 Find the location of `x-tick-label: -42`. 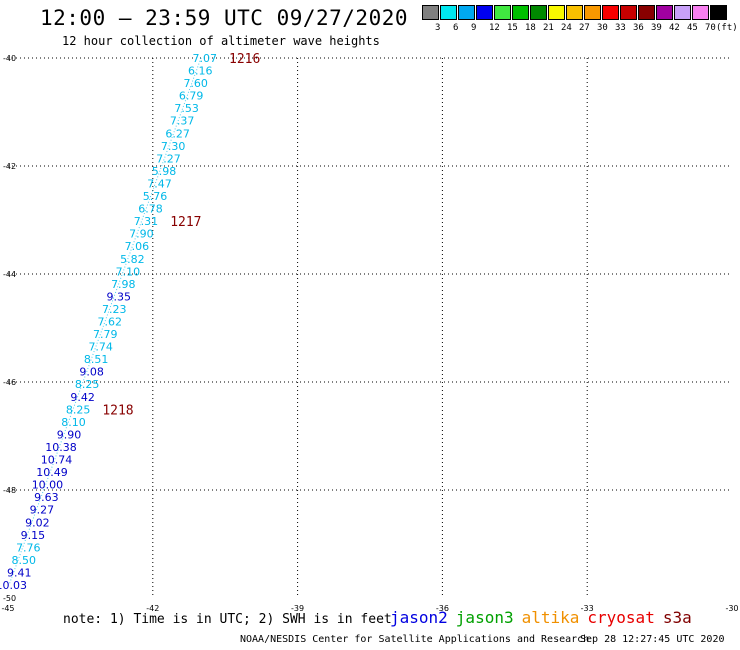

x-tick-label: -42 is located at coordinates (152, 608).